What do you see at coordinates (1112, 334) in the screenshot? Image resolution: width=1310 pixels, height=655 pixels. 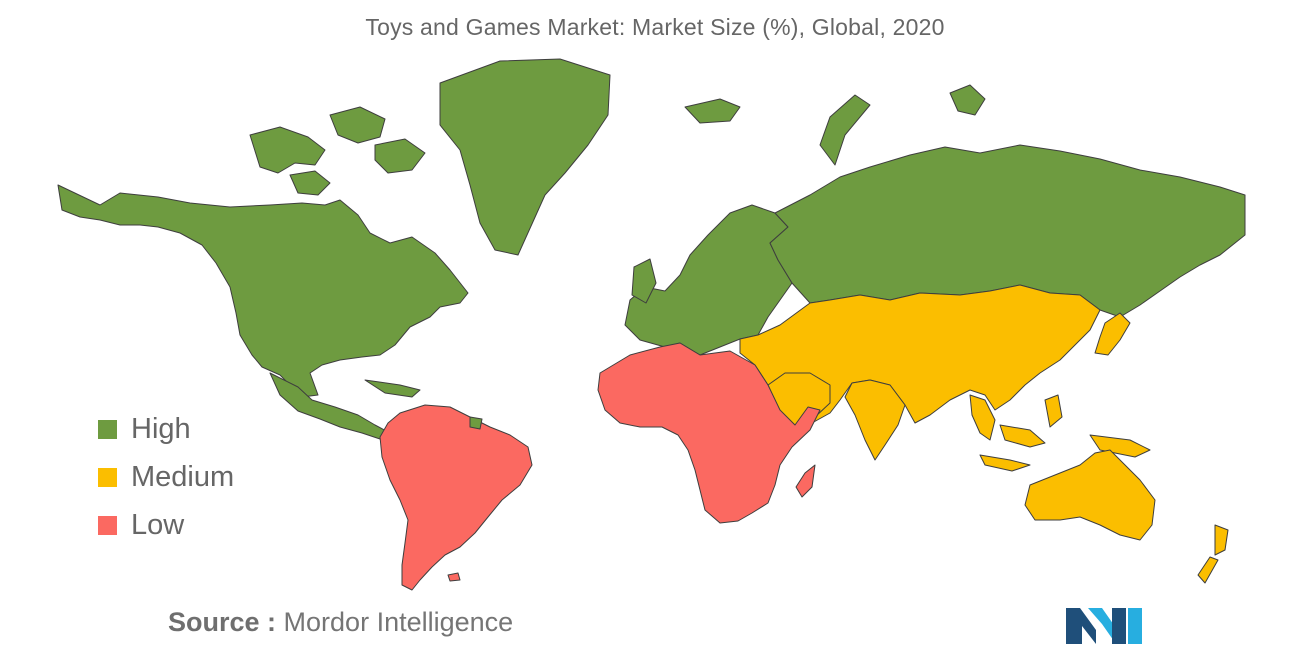 I see `region-japan` at bounding box center [1112, 334].